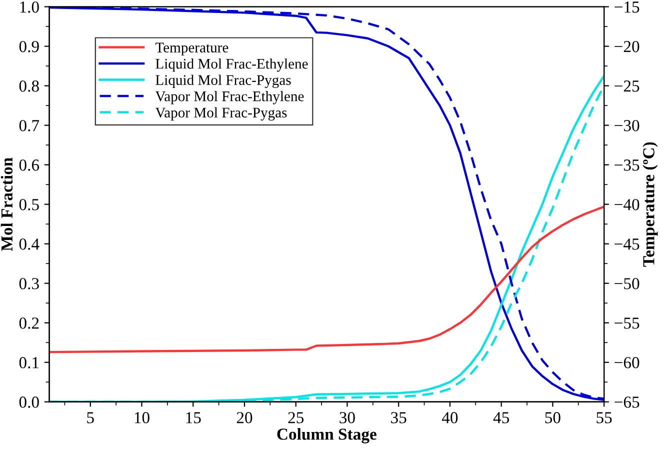 The height and width of the screenshot is (450, 666). What do you see at coordinates (326, 436) in the screenshot?
I see `x-axis-title: Column Stage` at bounding box center [326, 436].